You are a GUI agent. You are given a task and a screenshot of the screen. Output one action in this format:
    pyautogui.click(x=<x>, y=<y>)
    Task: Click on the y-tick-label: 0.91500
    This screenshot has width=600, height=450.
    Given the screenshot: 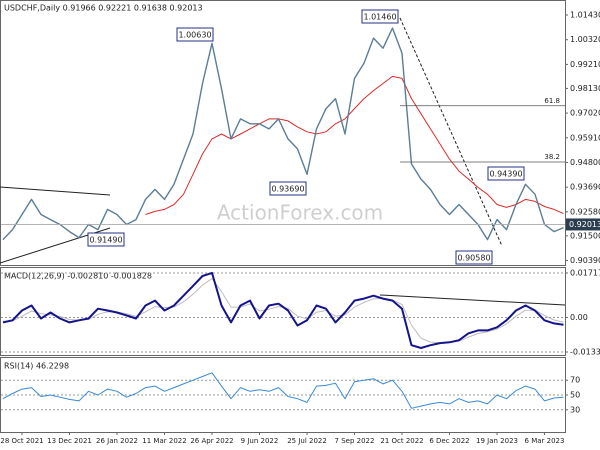 What is the action you would take?
    pyautogui.click(x=585, y=235)
    